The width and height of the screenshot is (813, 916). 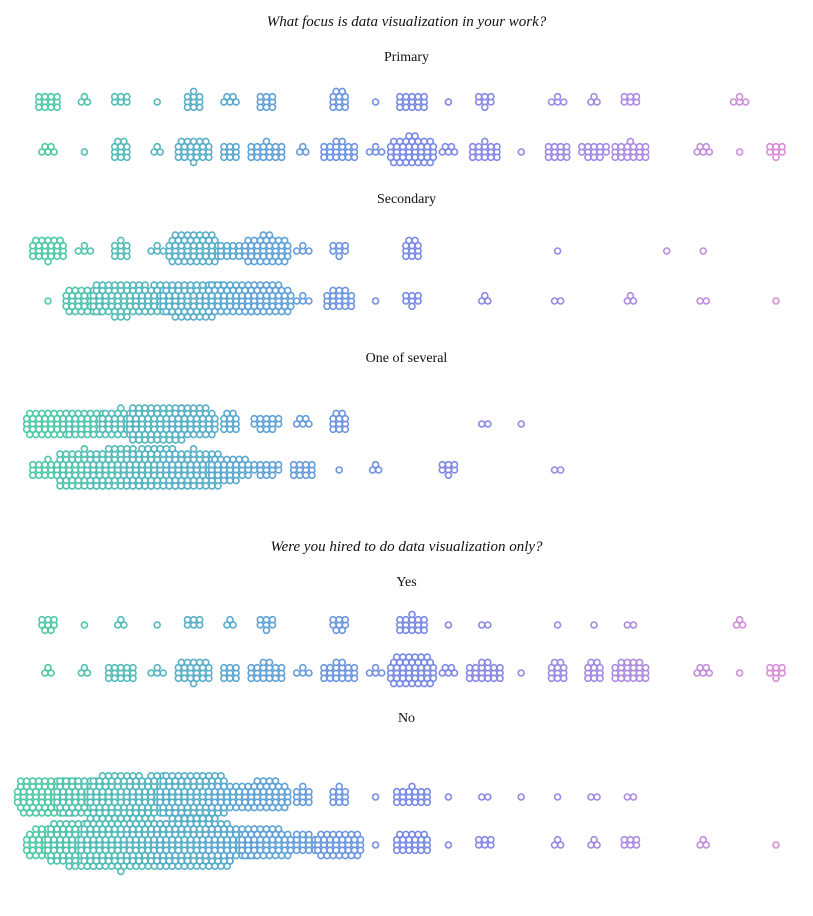 What do you see at coordinates (406, 57) in the screenshot?
I see `group-title: Primary` at bounding box center [406, 57].